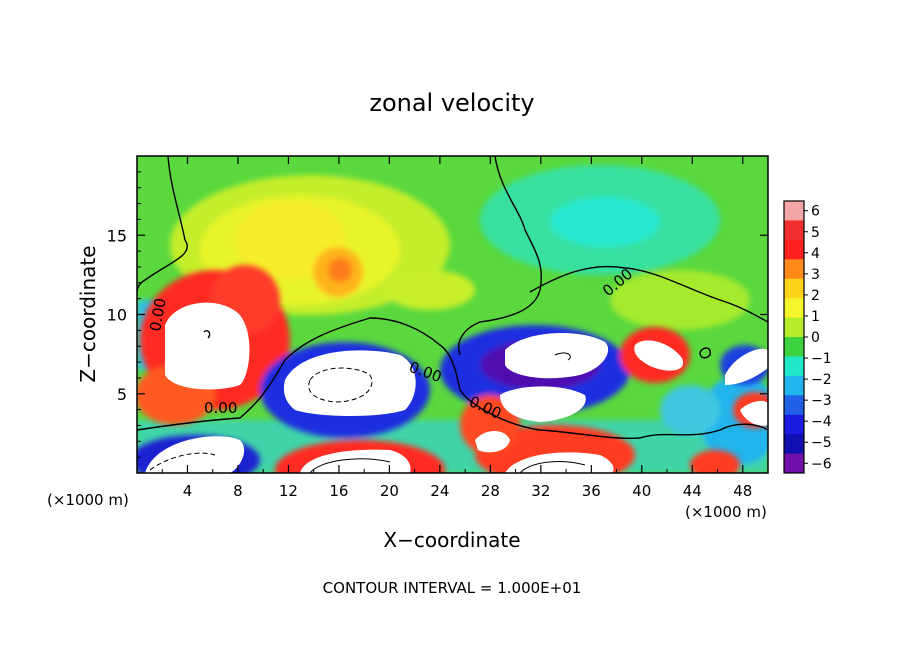  I want to click on negative-contours, so click(261, 419).